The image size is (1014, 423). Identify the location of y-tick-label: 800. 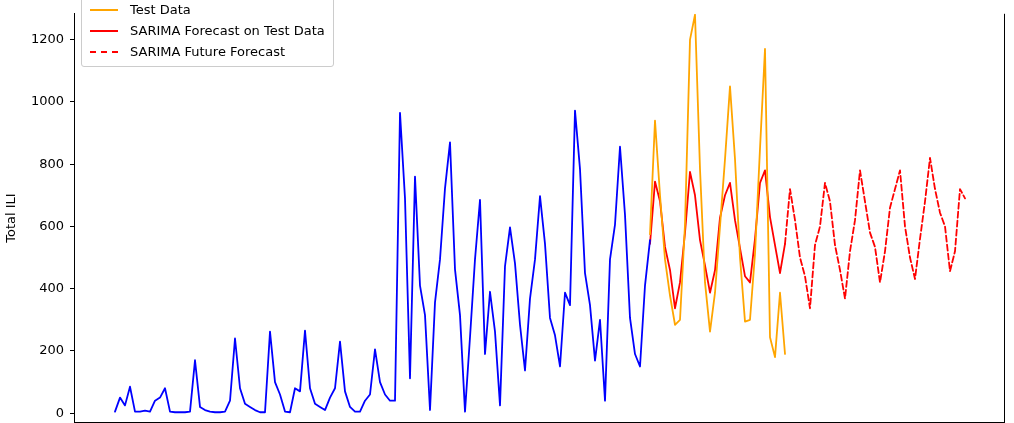
(51, 163).